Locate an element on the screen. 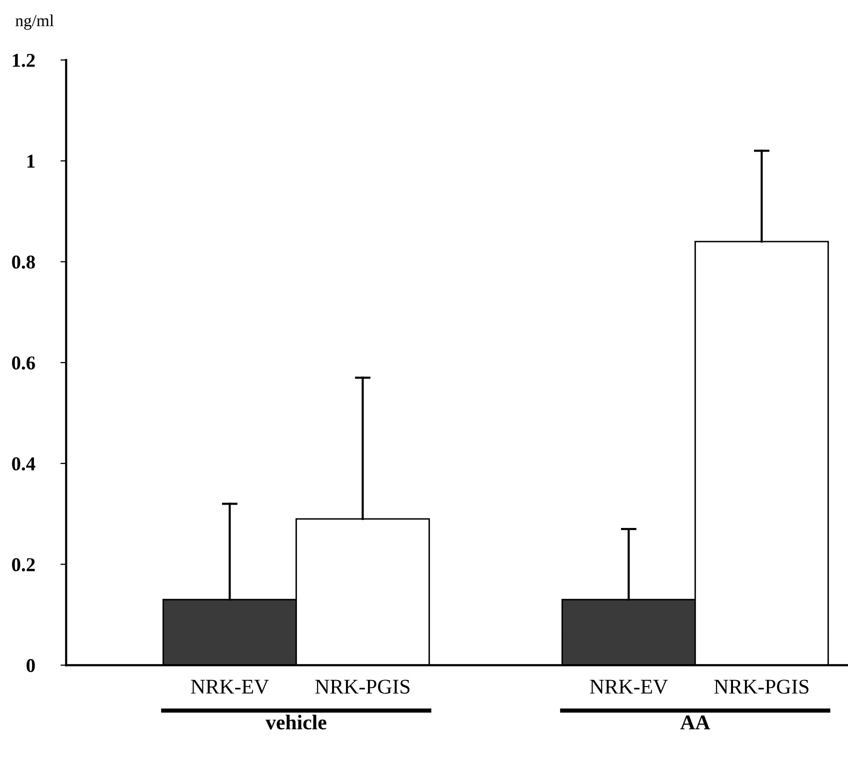  text: vehicle is located at coordinates (296, 722).